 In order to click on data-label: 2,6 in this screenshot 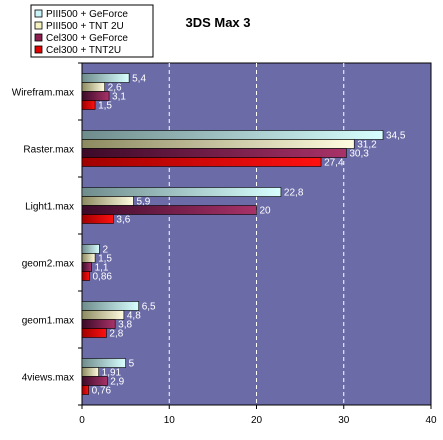, I will do `click(115, 88)`.